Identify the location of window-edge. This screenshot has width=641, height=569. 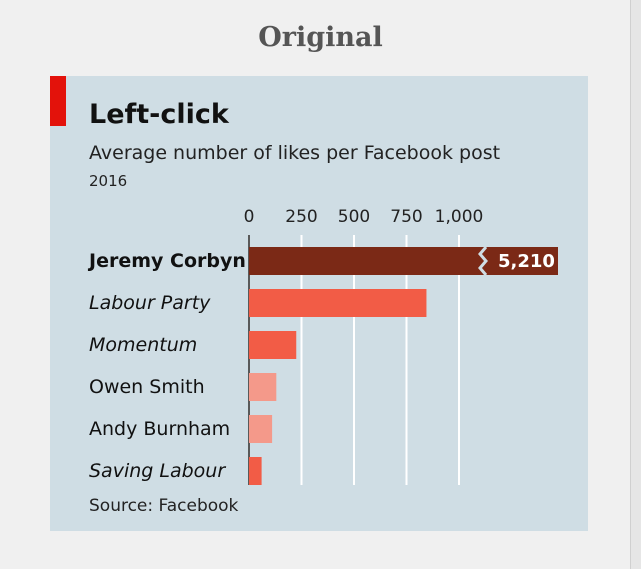
(635, 284).